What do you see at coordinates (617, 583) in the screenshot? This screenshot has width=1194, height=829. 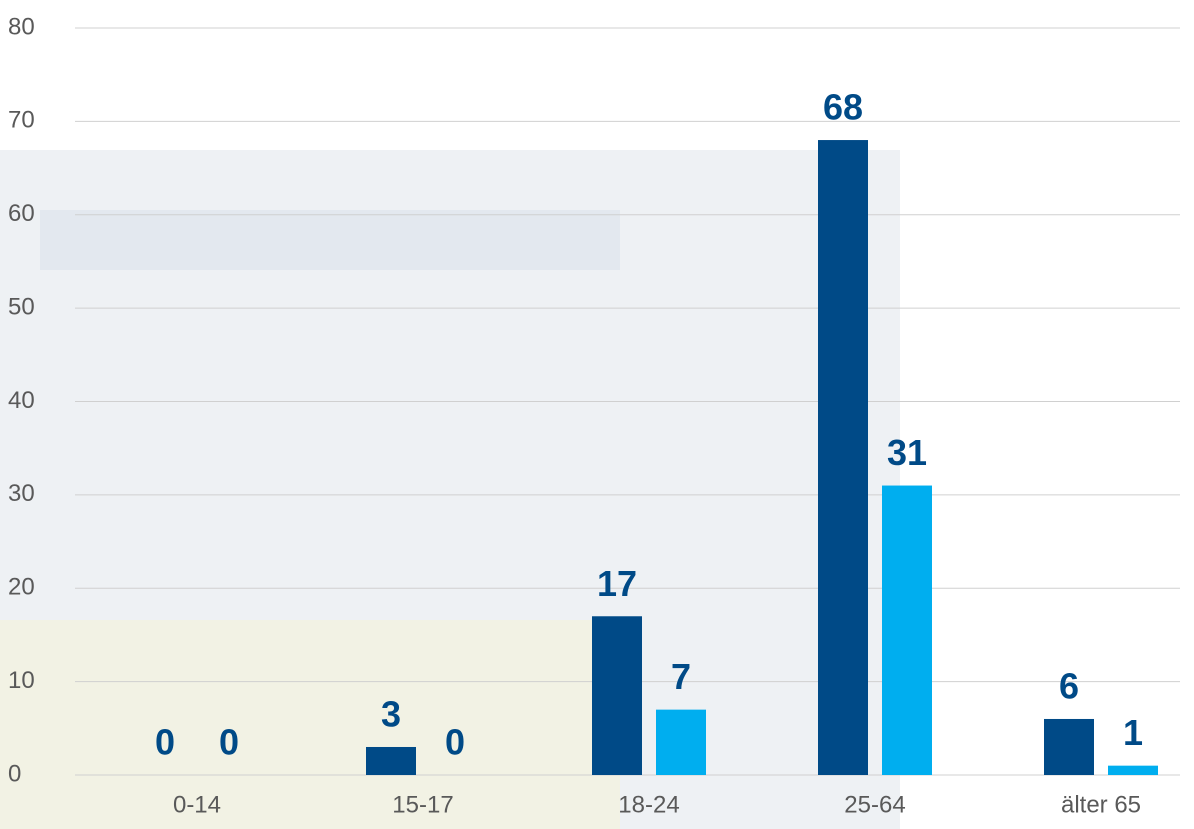 I see `value-label: 17` at bounding box center [617, 583].